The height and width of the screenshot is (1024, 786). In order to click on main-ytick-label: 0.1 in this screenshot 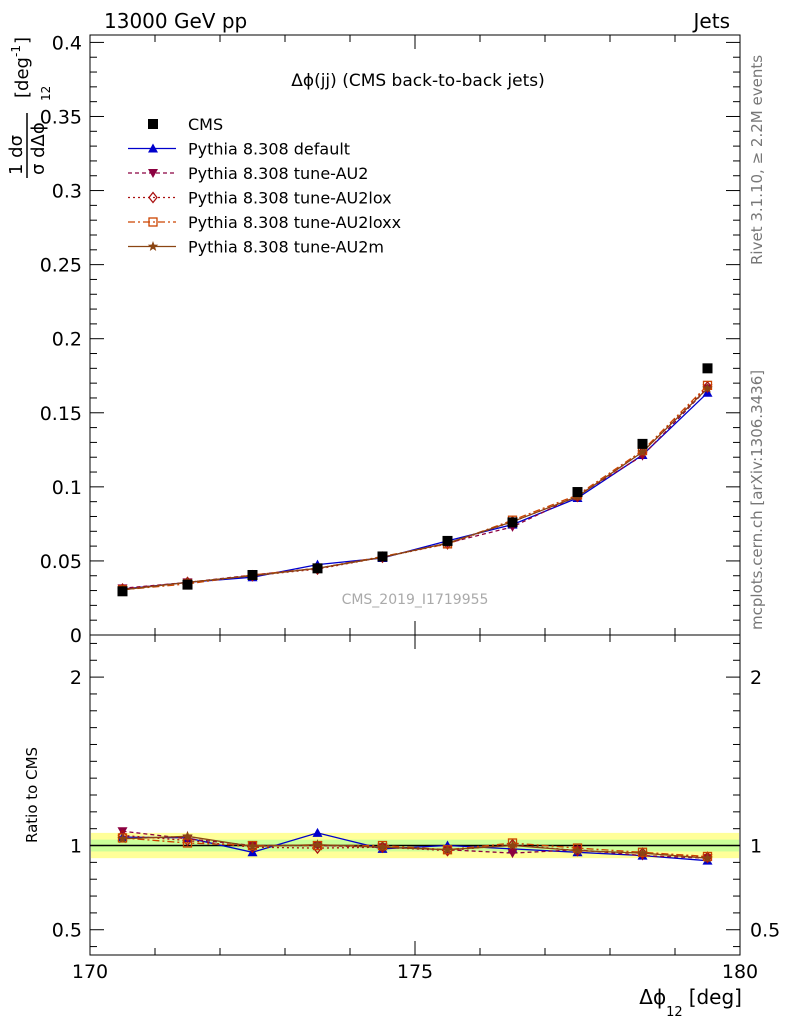, I will do `click(67, 488)`.